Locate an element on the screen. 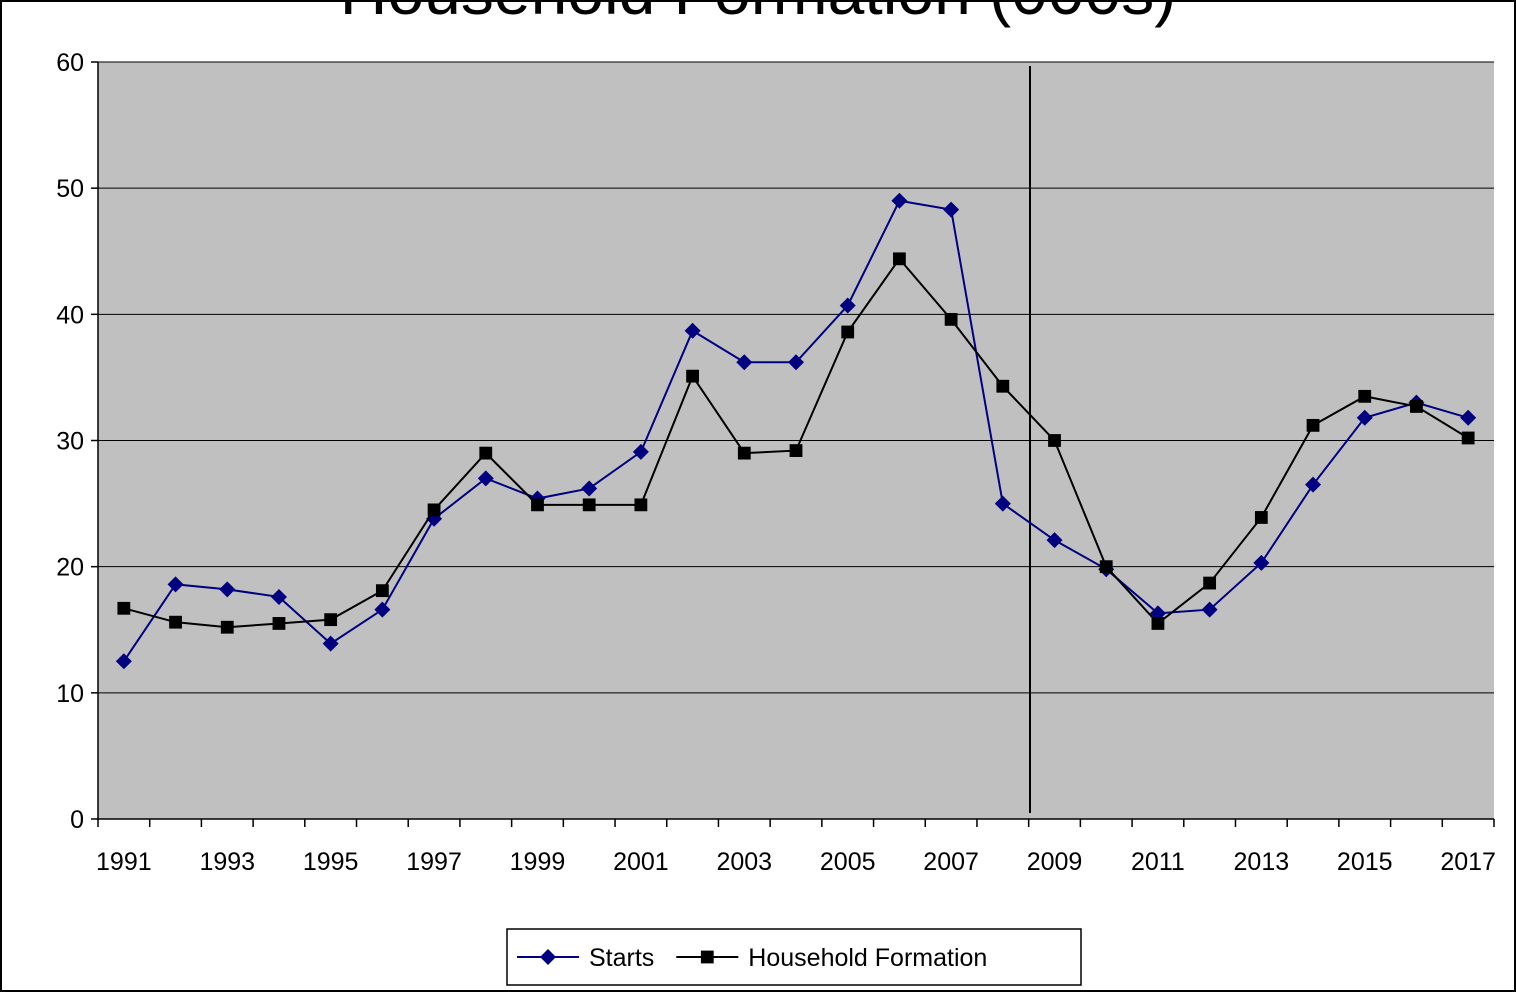 The height and width of the screenshot is (992, 1516). x-tick-label: 1995 is located at coordinates (331, 862).